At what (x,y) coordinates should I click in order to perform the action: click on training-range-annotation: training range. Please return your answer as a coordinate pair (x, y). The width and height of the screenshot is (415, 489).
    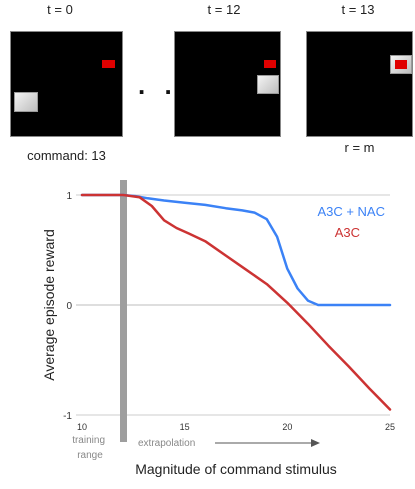
    Looking at the image, I should click on (90, 448).